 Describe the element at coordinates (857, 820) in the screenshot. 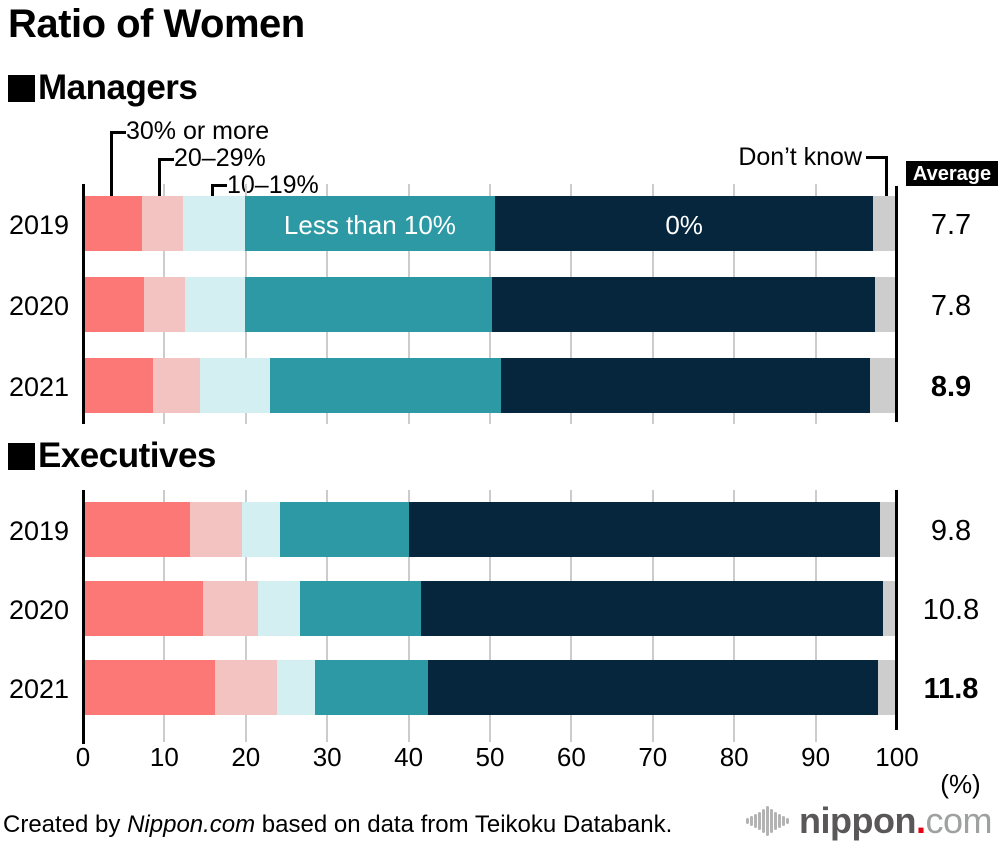

I see `logo-text-nippon: nippon` at that location.